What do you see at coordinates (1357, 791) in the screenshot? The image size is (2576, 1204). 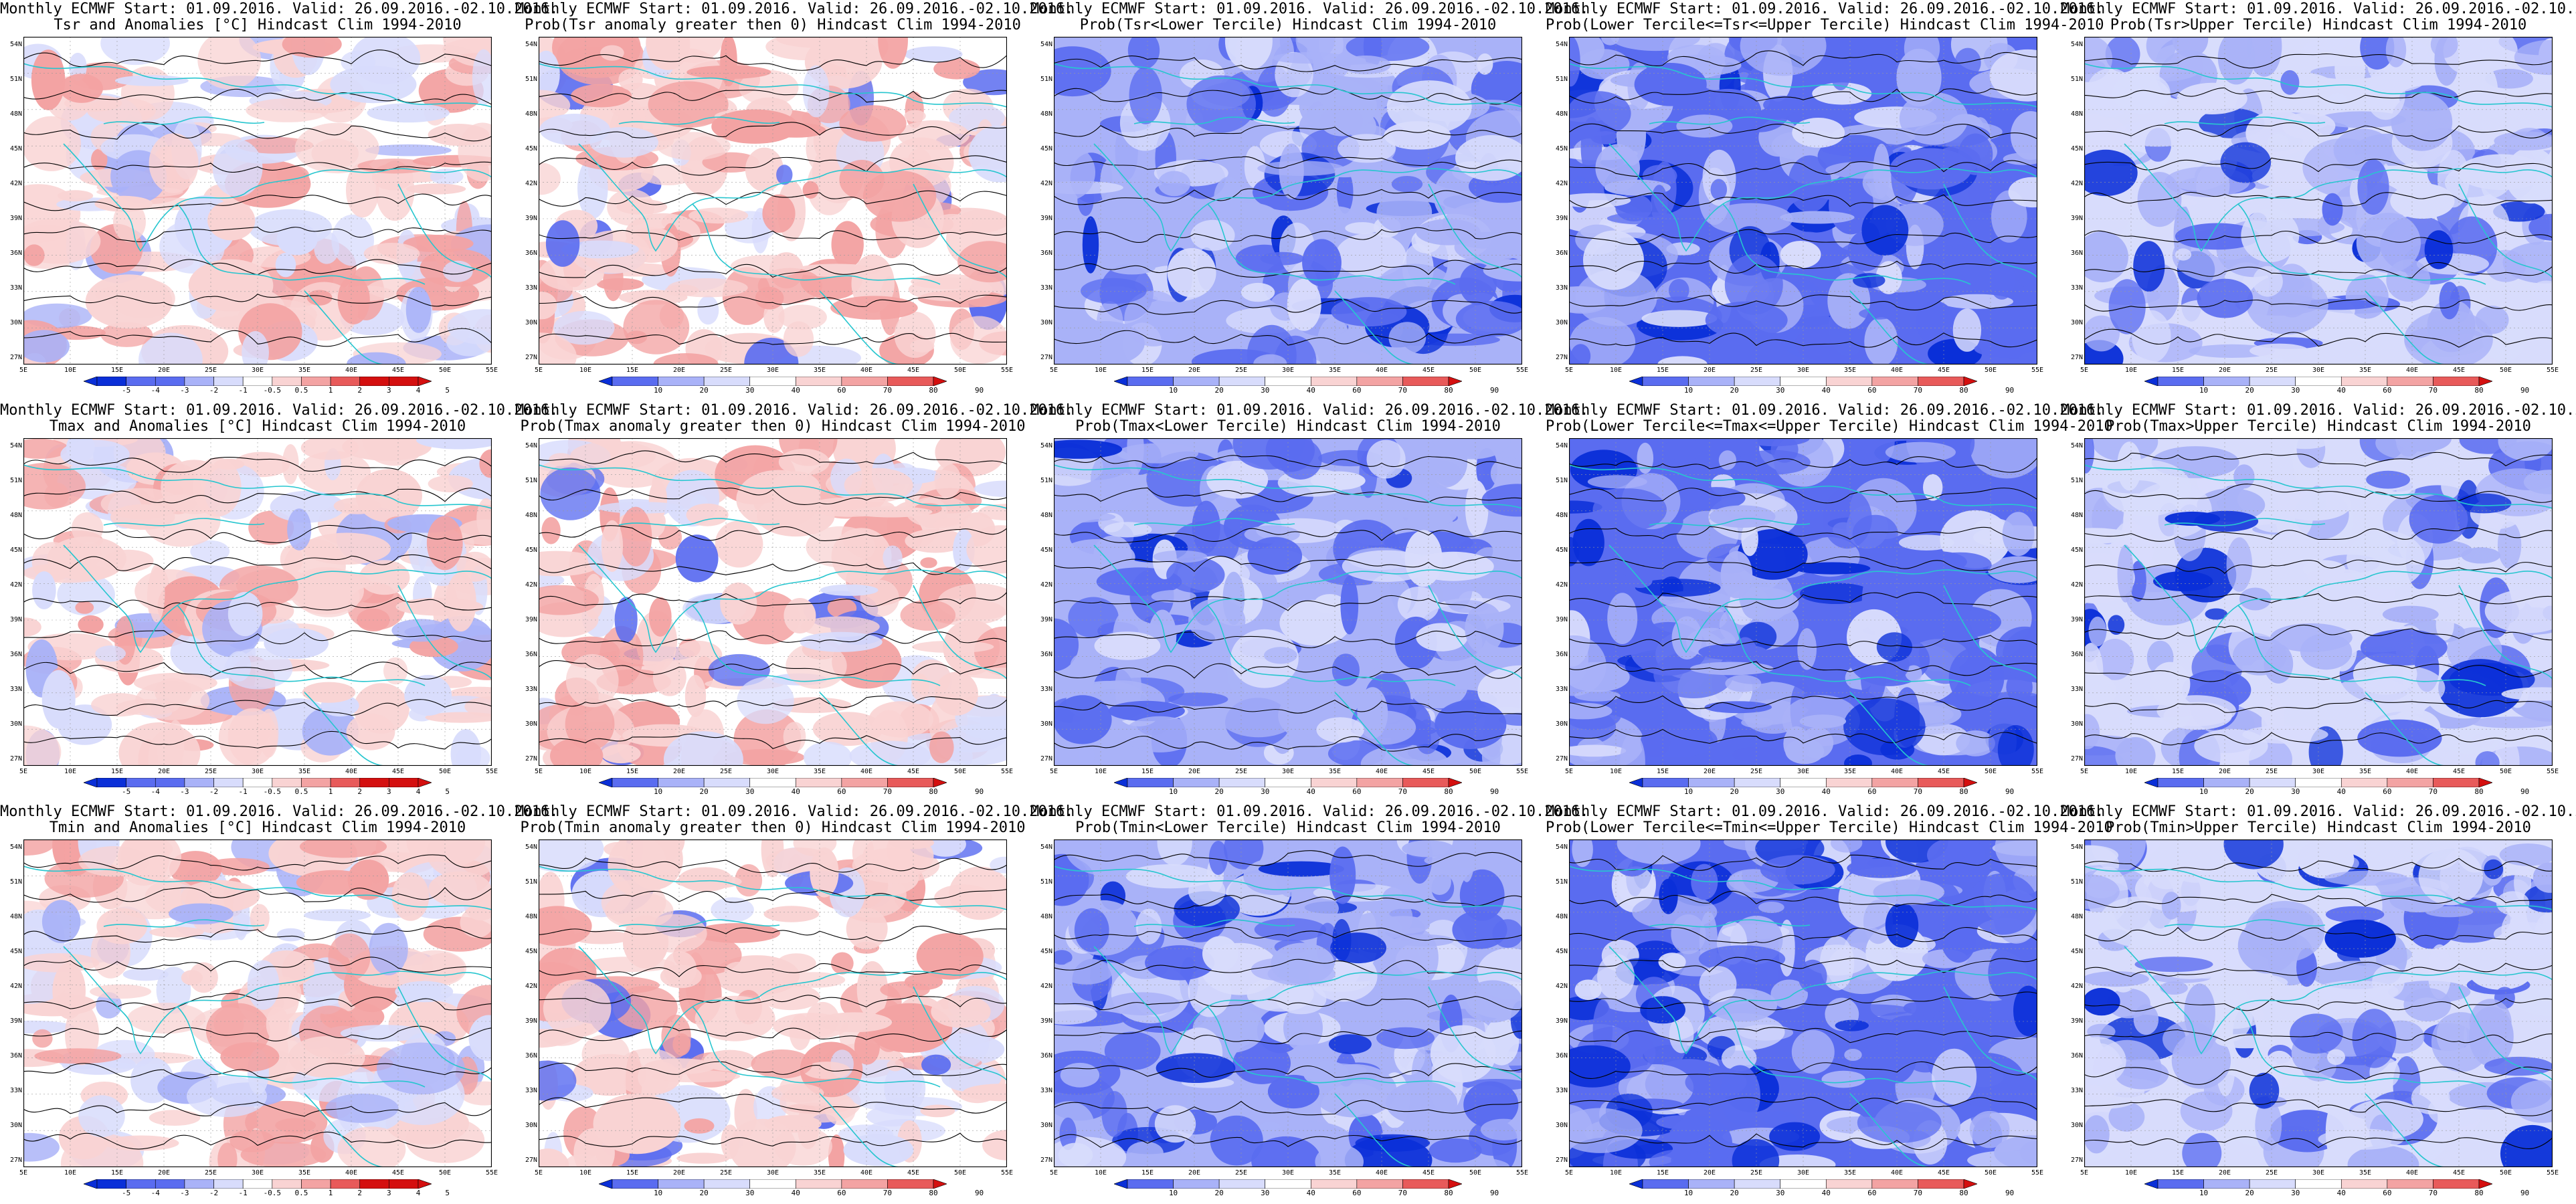 I see `colorbar-tick-label: 60` at bounding box center [1357, 791].